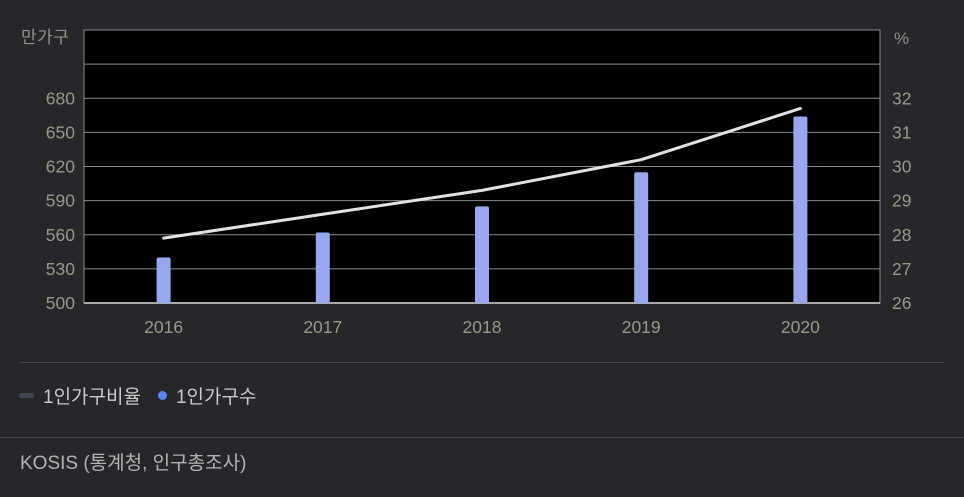 The height and width of the screenshot is (497, 964). I want to click on left-axis-tick-label: 680, so click(60, 98).